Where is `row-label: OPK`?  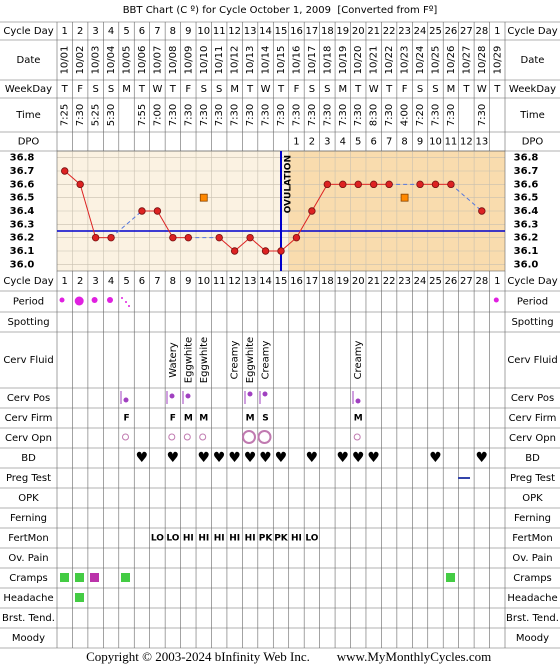
row-label: OPK is located at coordinates (28, 498).